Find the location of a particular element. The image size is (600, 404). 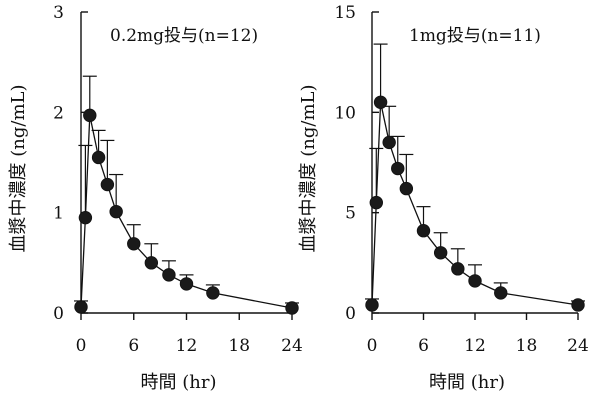

y-tick-label: 15 is located at coordinates (345, 13).